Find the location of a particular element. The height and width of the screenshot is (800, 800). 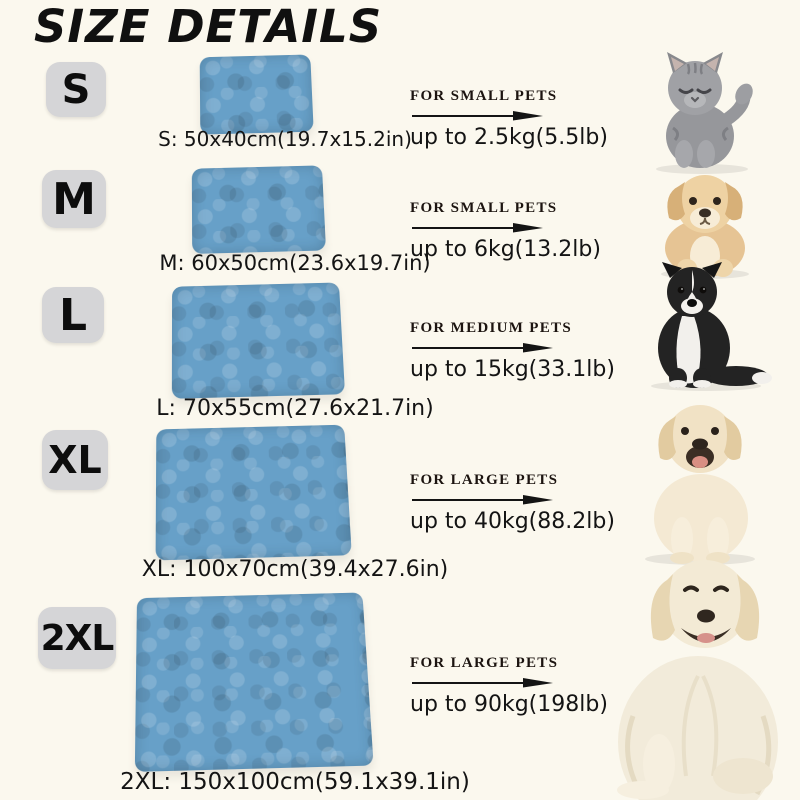

cooling-mat-image-l is located at coordinates (258, 340).